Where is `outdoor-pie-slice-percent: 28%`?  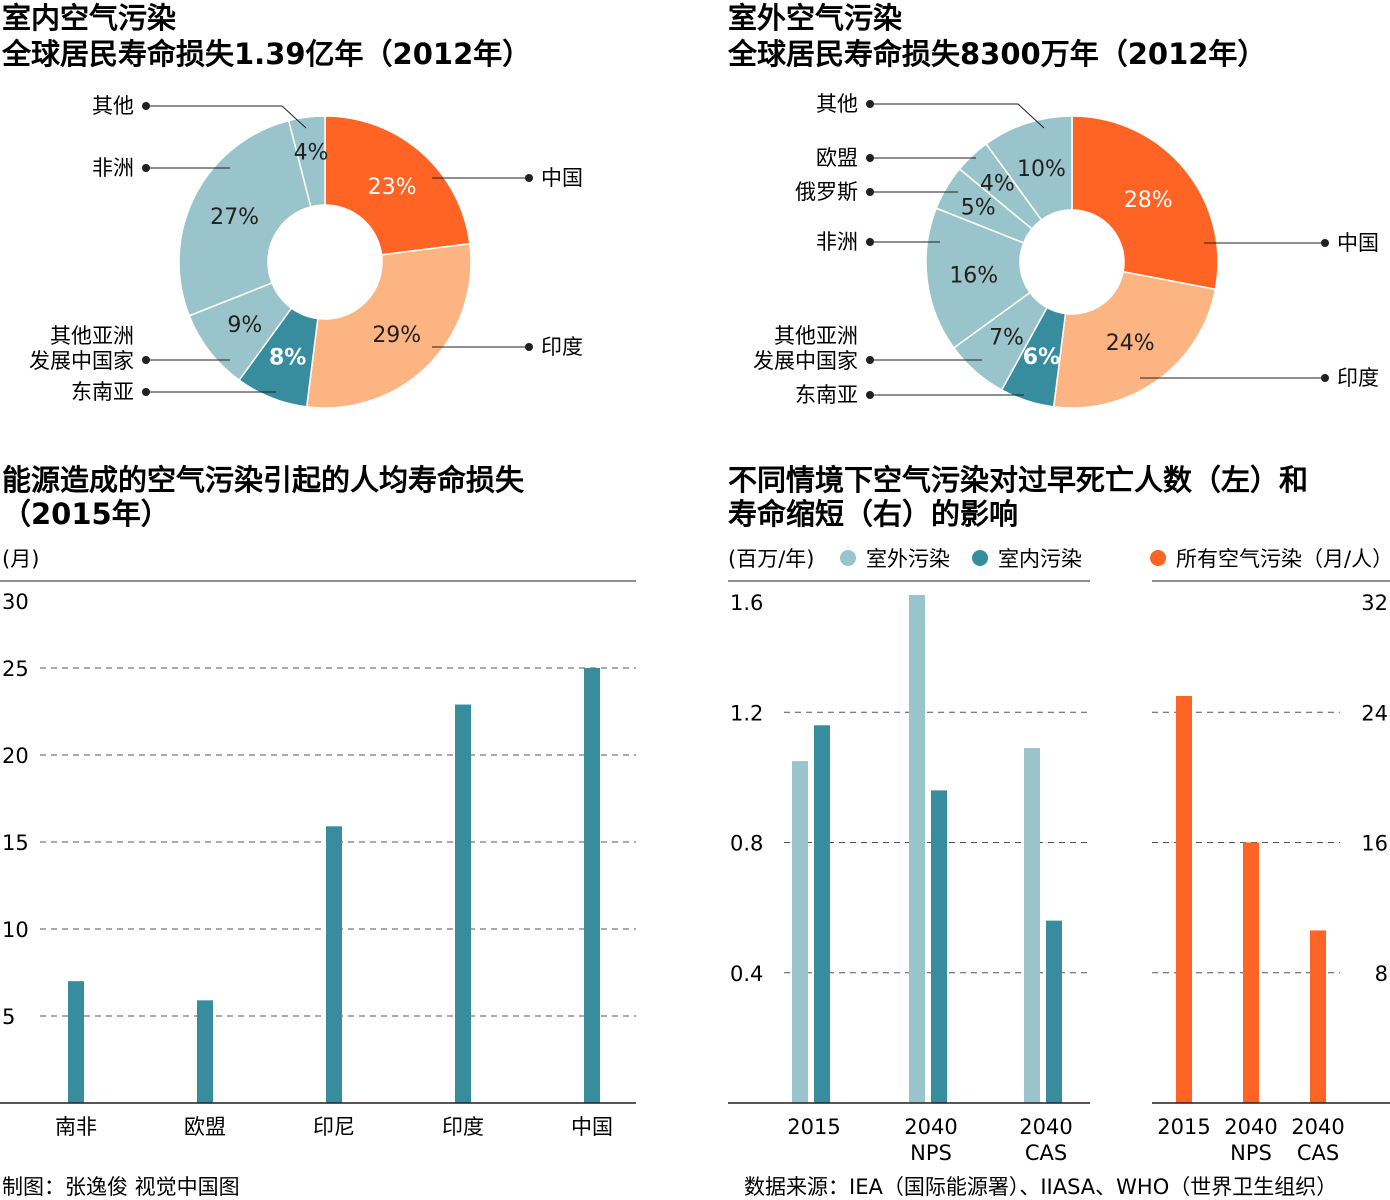 outdoor-pie-slice-percent: 28% is located at coordinates (1148, 200).